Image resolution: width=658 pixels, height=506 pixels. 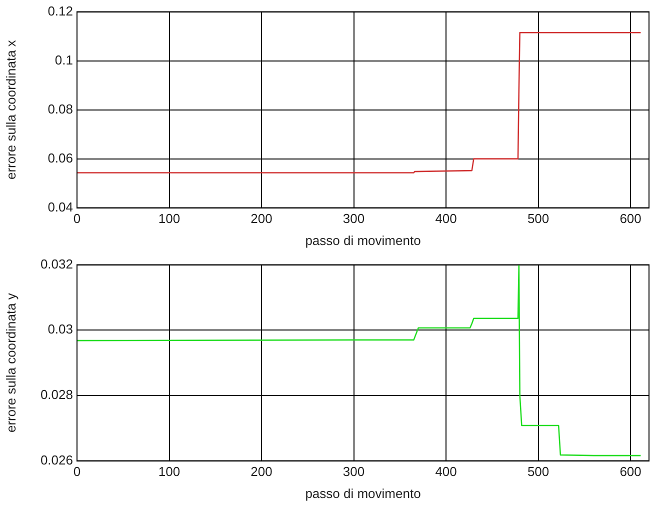 What do you see at coordinates (56, 394) in the screenshot?
I see `y-tick-label: 0.028` at bounding box center [56, 394].